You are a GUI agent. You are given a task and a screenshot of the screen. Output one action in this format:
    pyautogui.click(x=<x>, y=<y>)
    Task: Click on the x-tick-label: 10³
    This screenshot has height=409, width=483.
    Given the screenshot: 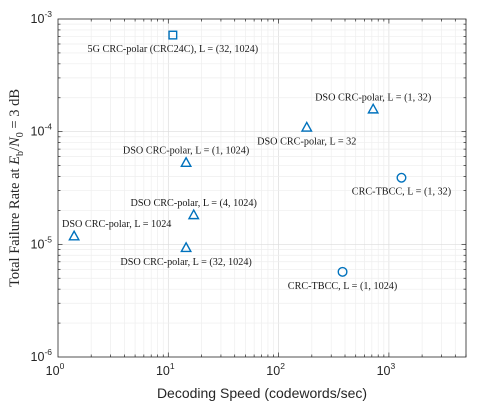 What is the action you would take?
    pyautogui.click(x=386, y=369)
    